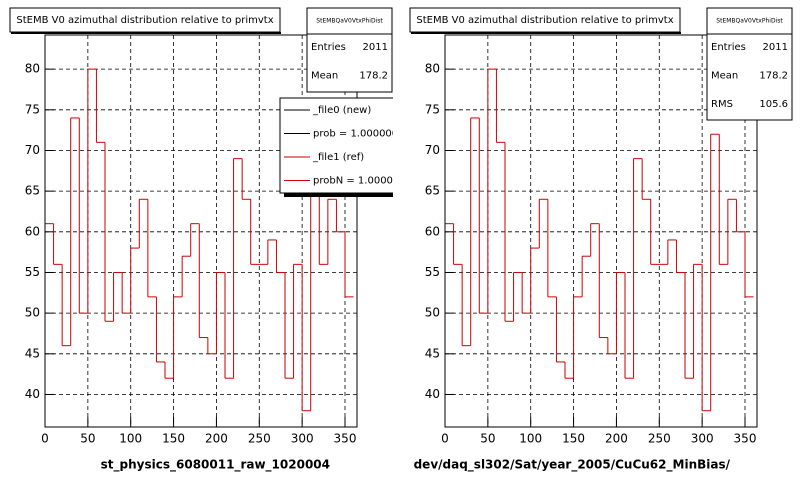 This screenshot has height=480, width=800. I want to click on stats-value: 105.6, so click(773, 104).